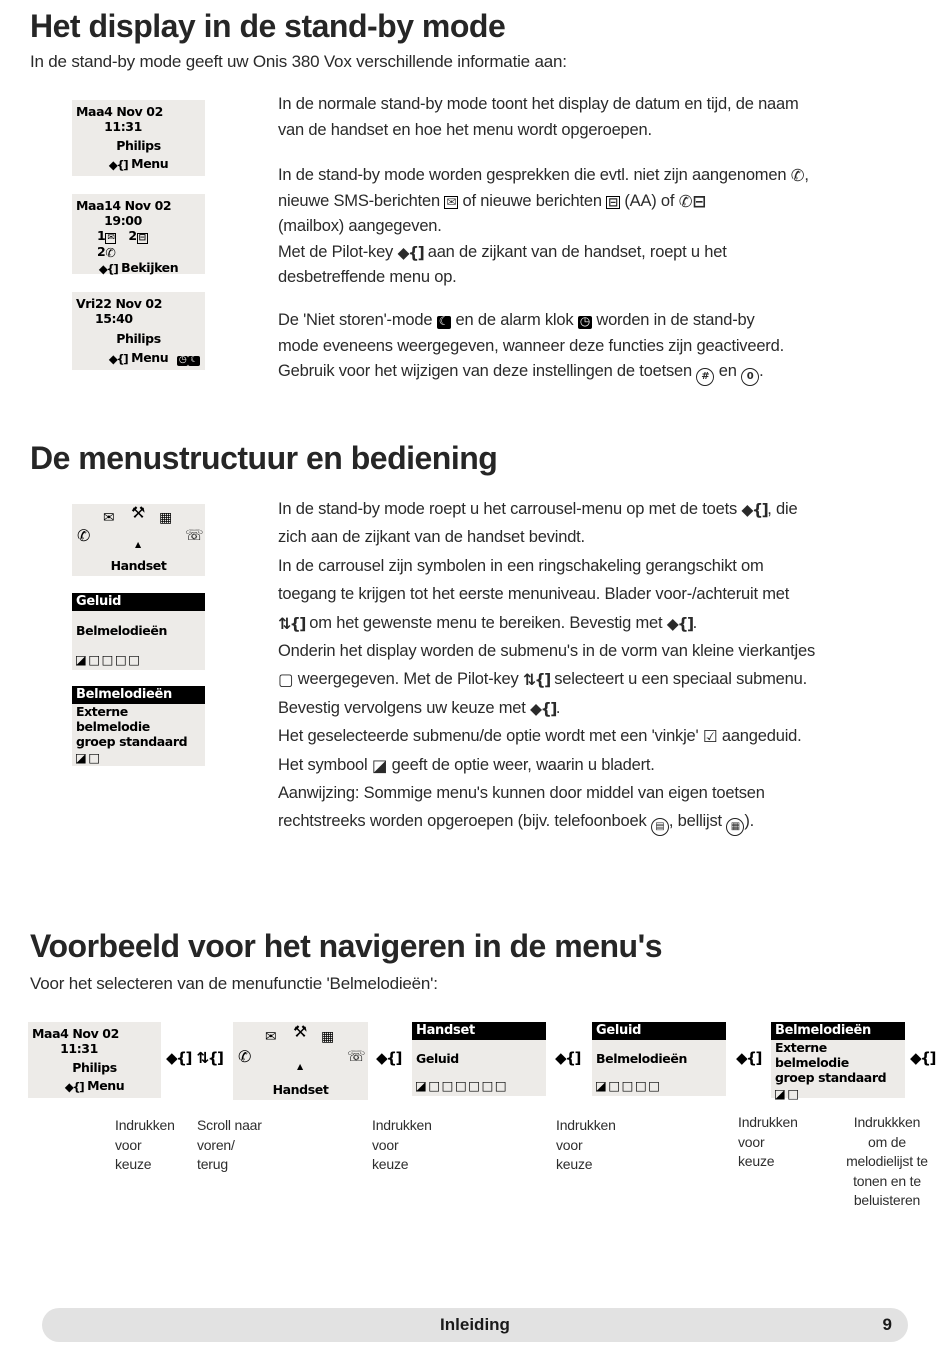 The height and width of the screenshot is (1353, 950). What do you see at coordinates (479, 1059) in the screenshot?
I see `nav-lcd-menu-handset: Handset Geluid ◪□□□□□□` at bounding box center [479, 1059].